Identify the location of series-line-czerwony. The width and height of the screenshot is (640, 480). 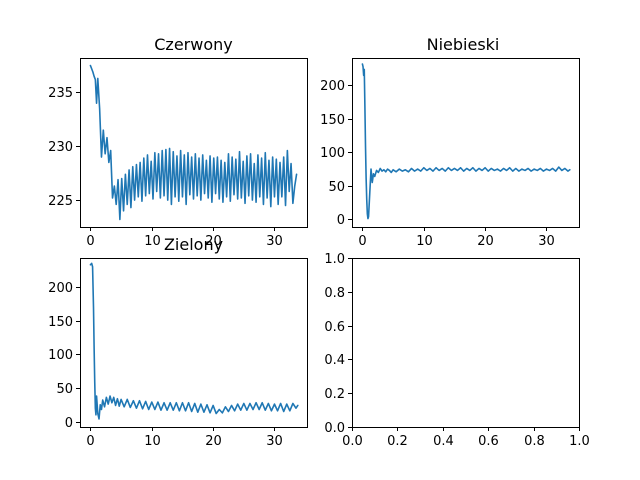
(193, 142).